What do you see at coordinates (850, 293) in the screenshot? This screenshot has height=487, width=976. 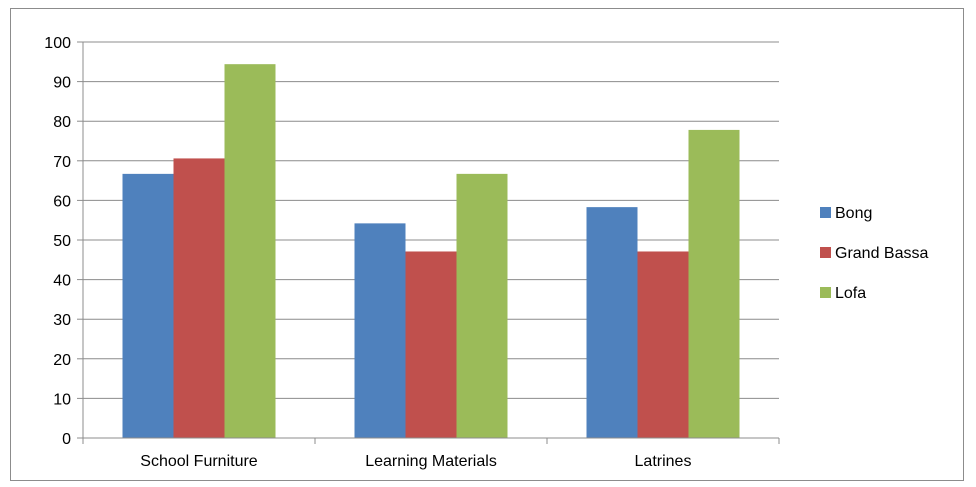 I see `legend-label: Lofa` at bounding box center [850, 293].